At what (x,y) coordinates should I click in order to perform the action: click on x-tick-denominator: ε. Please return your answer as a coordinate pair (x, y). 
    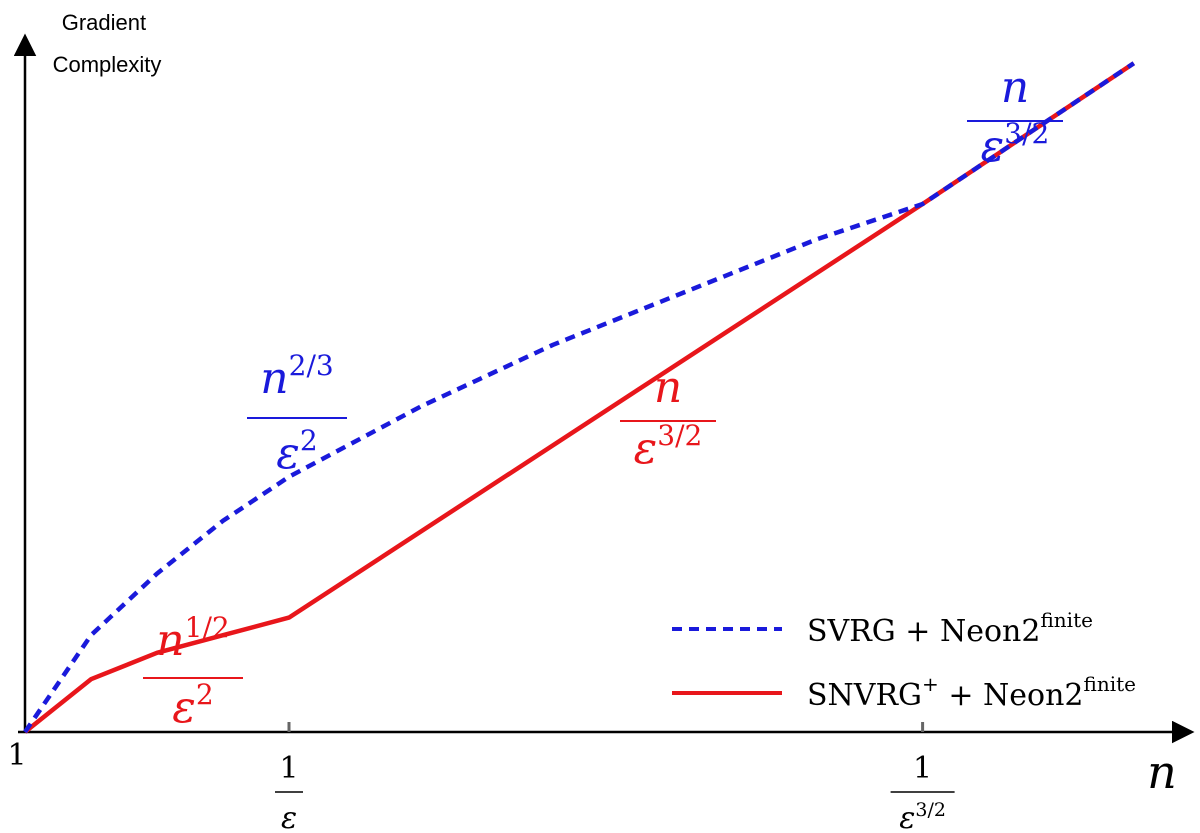
    Looking at the image, I should click on (289, 817).